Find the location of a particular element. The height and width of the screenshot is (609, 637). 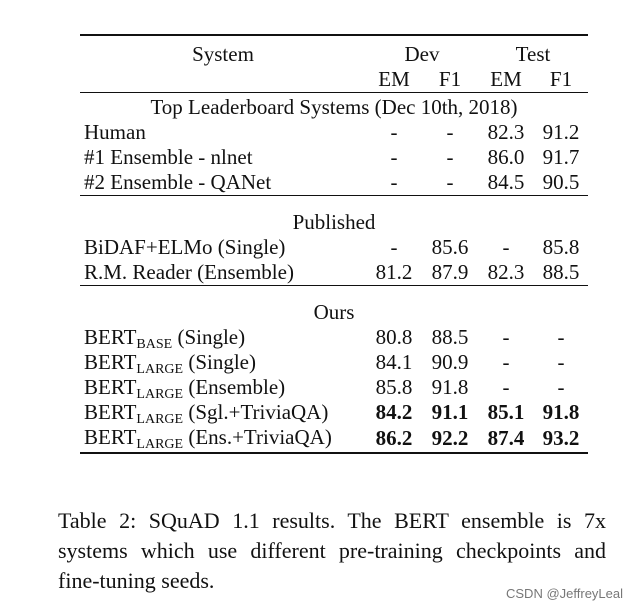

table-row: BERTLARGE (Single) 84.1 90.9 - - is located at coordinates (324, 363).